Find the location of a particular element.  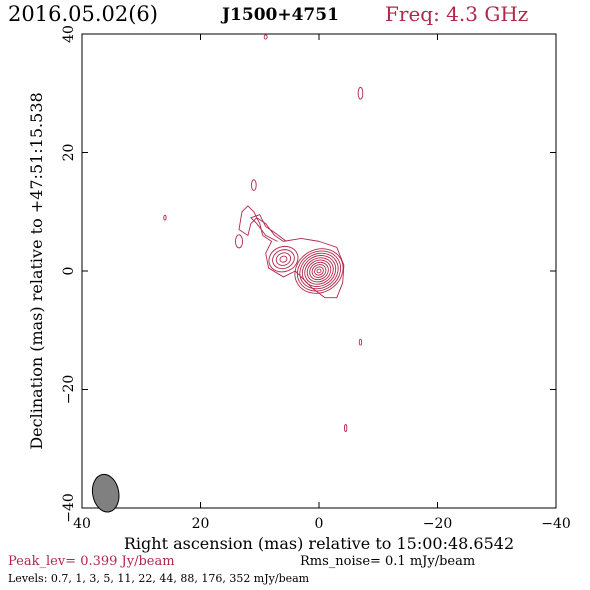

contour-jet-inner is located at coordinates (268, 228).